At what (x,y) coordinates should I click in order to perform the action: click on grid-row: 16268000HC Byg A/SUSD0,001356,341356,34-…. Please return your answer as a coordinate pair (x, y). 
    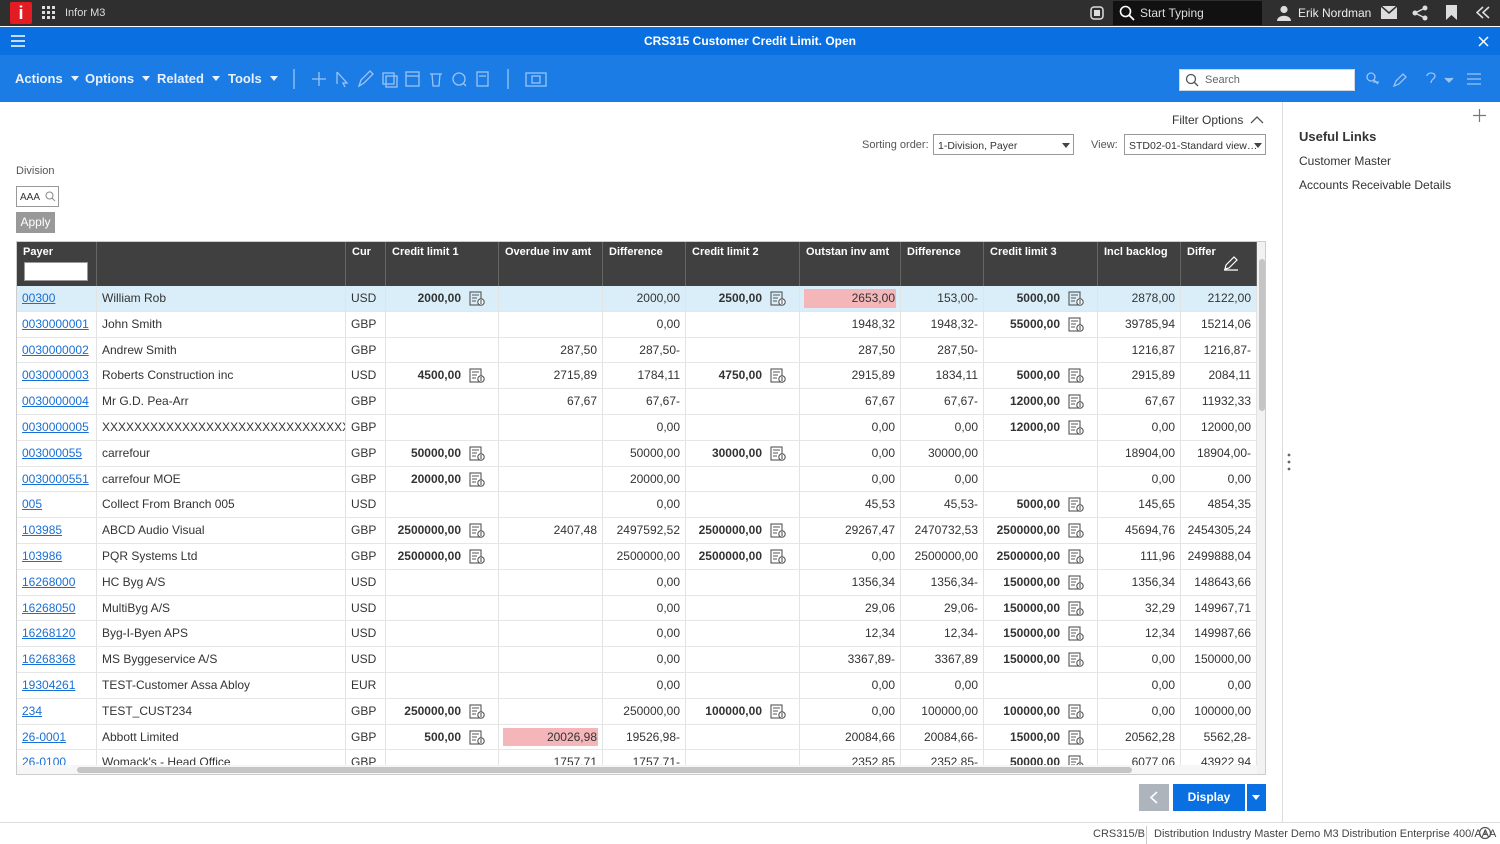
    Looking at the image, I should click on (637, 583).